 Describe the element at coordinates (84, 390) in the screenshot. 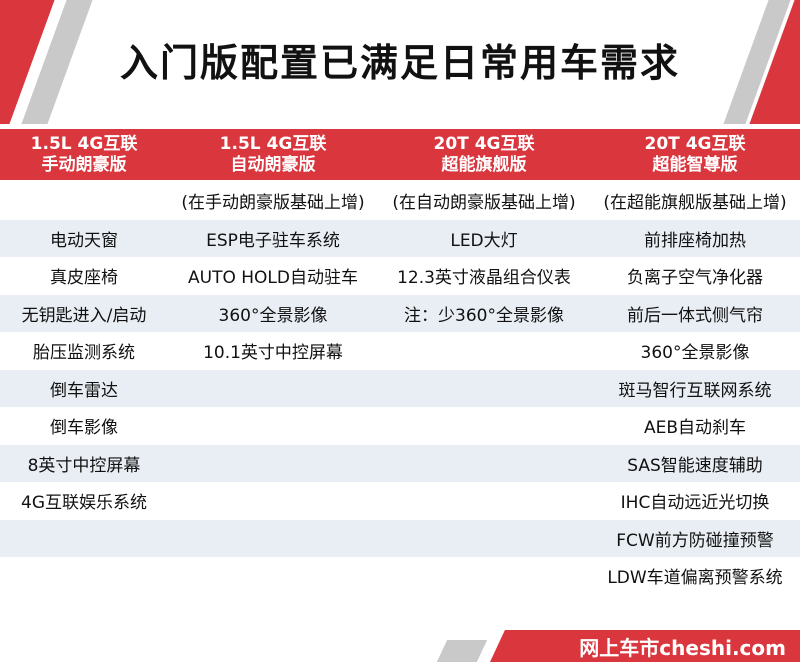

I see `table-cell: 倒车雷达` at that location.